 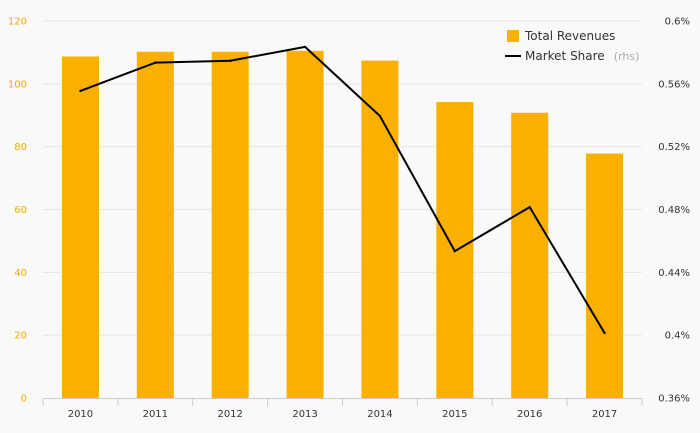 I want to click on y-right-tick-label: 0.36%, so click(x=674, y=399).